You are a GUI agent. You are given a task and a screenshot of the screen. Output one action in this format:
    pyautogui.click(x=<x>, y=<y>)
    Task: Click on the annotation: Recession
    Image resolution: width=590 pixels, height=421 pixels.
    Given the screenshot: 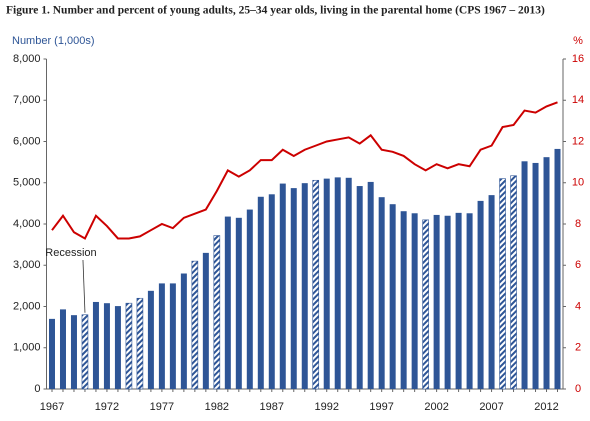 What is the action you would take?
    pyautogui.click(x=70, y=253)
    